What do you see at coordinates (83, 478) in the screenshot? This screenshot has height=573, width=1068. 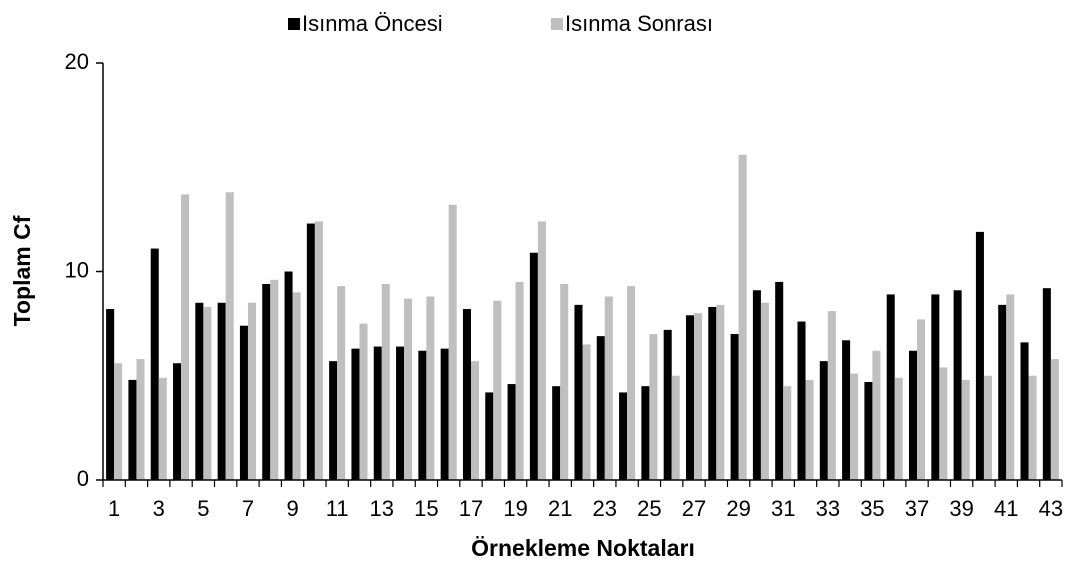 I see `y-tick-label: 0` at bounding box center [83, 478].